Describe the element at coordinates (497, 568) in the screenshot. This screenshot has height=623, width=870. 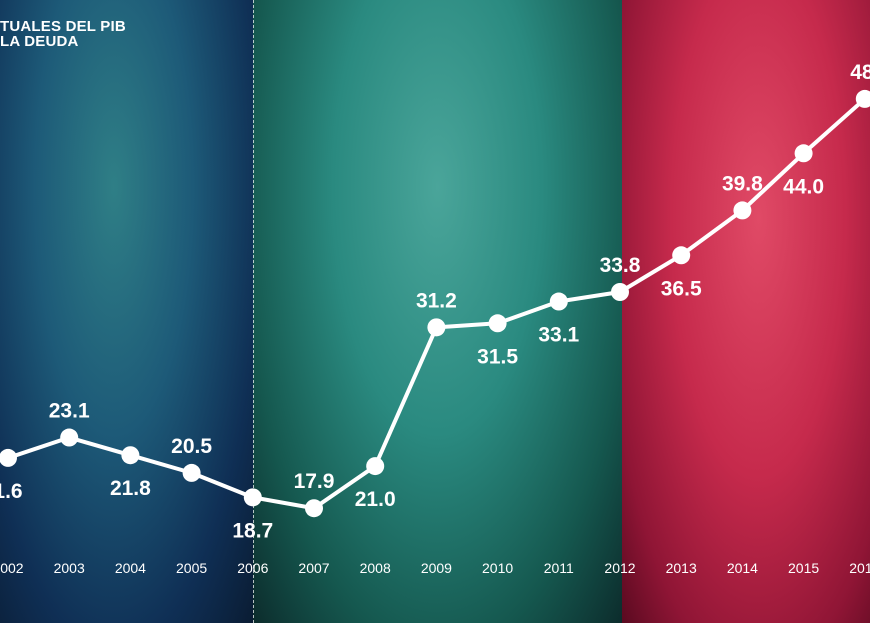
I see `x-tick-label: 2010` at that location.